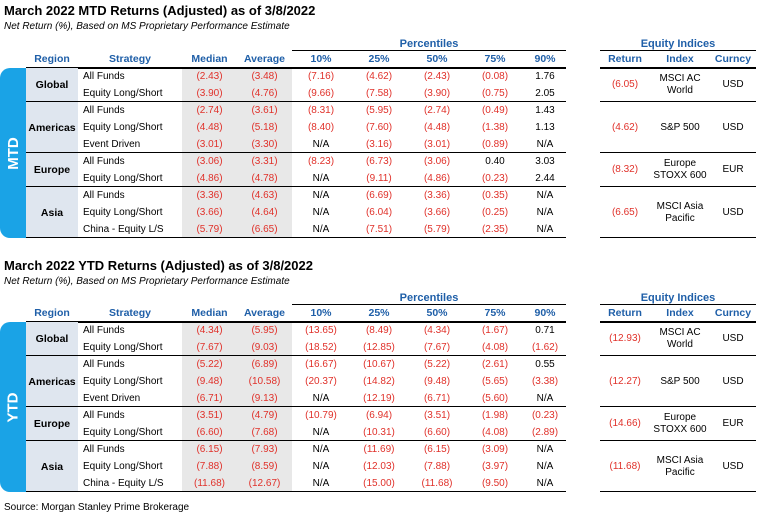 This screenshot has width=760, height=521. Describe the element at coordinates (13, 407) in the screenshot. I see `ytd-side-tab: YTD` at that location.